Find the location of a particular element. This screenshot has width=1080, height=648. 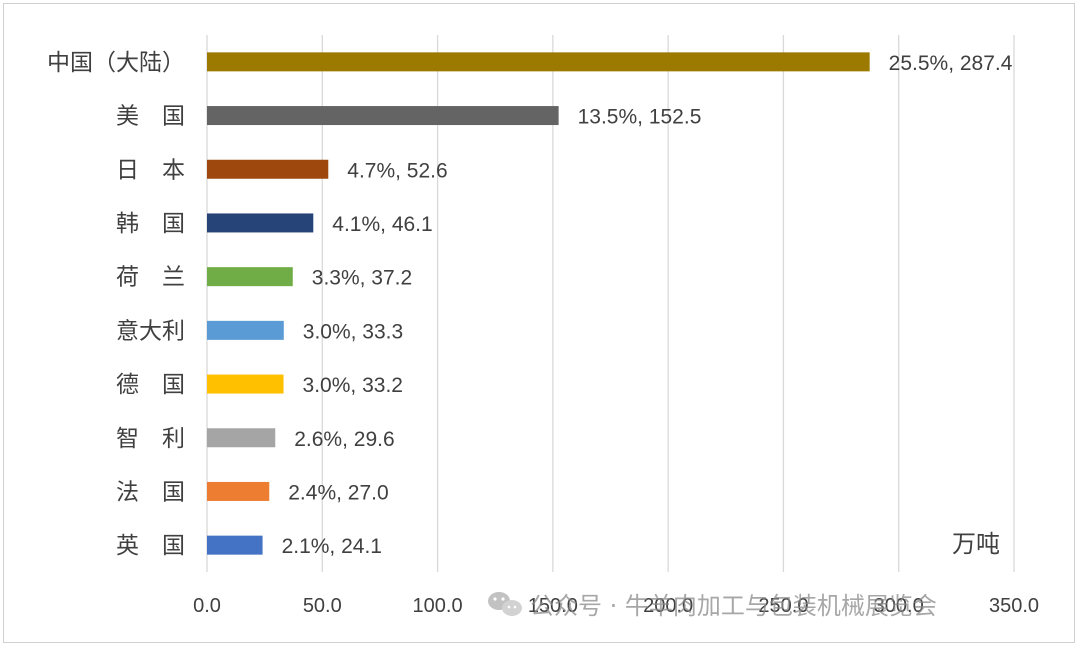

x-tick-label: 350.0 is located at coordinates (1014, 606).